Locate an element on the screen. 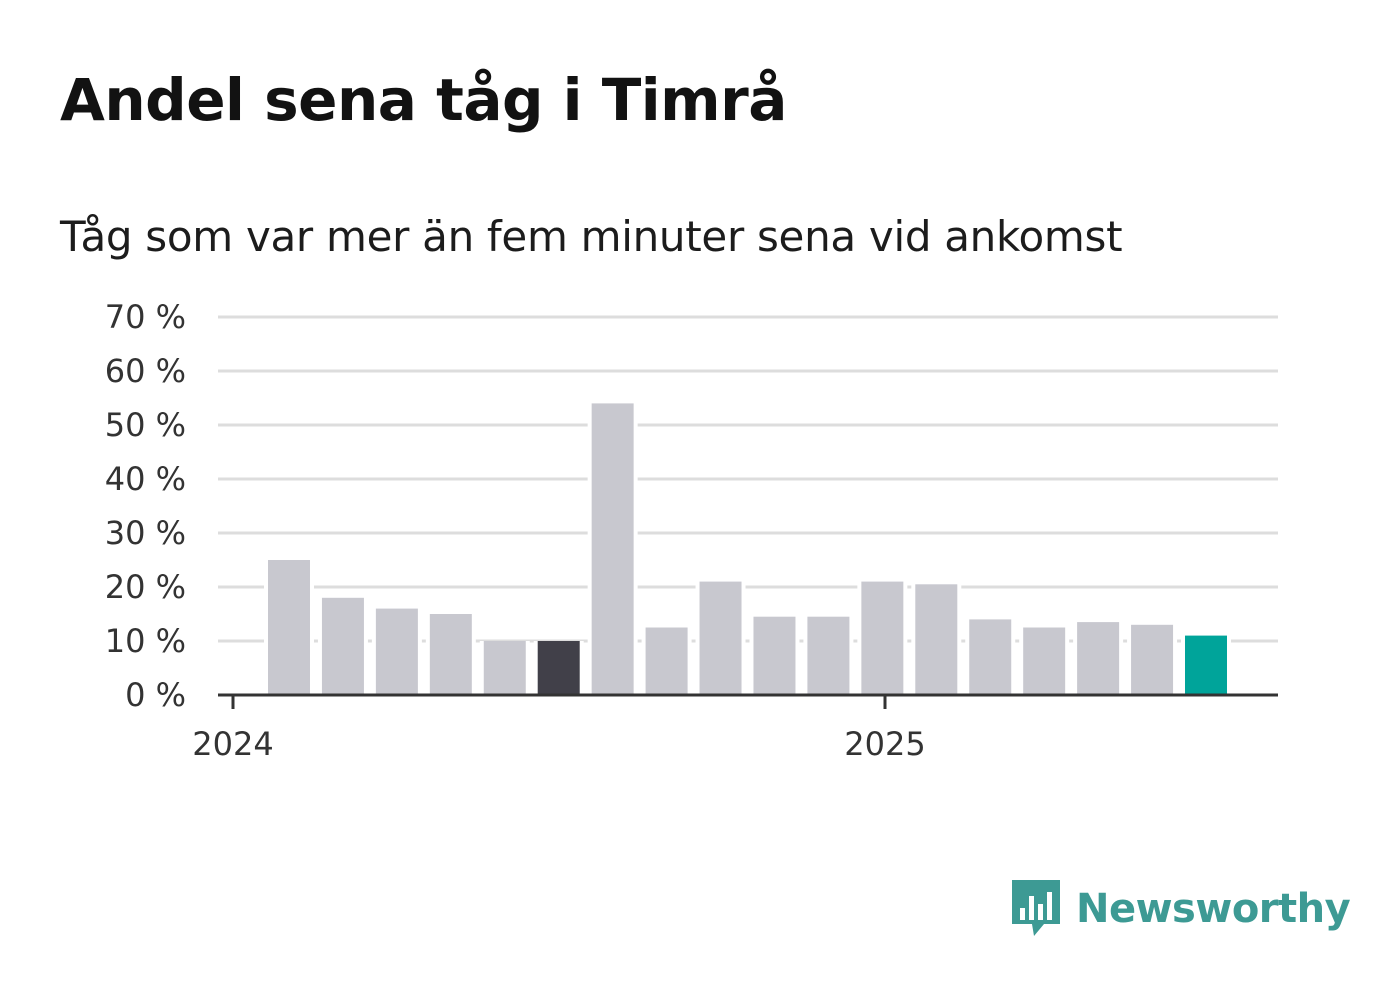  chart-title: Andel sena tåg i Timrå is located at coordinates (423, 100).